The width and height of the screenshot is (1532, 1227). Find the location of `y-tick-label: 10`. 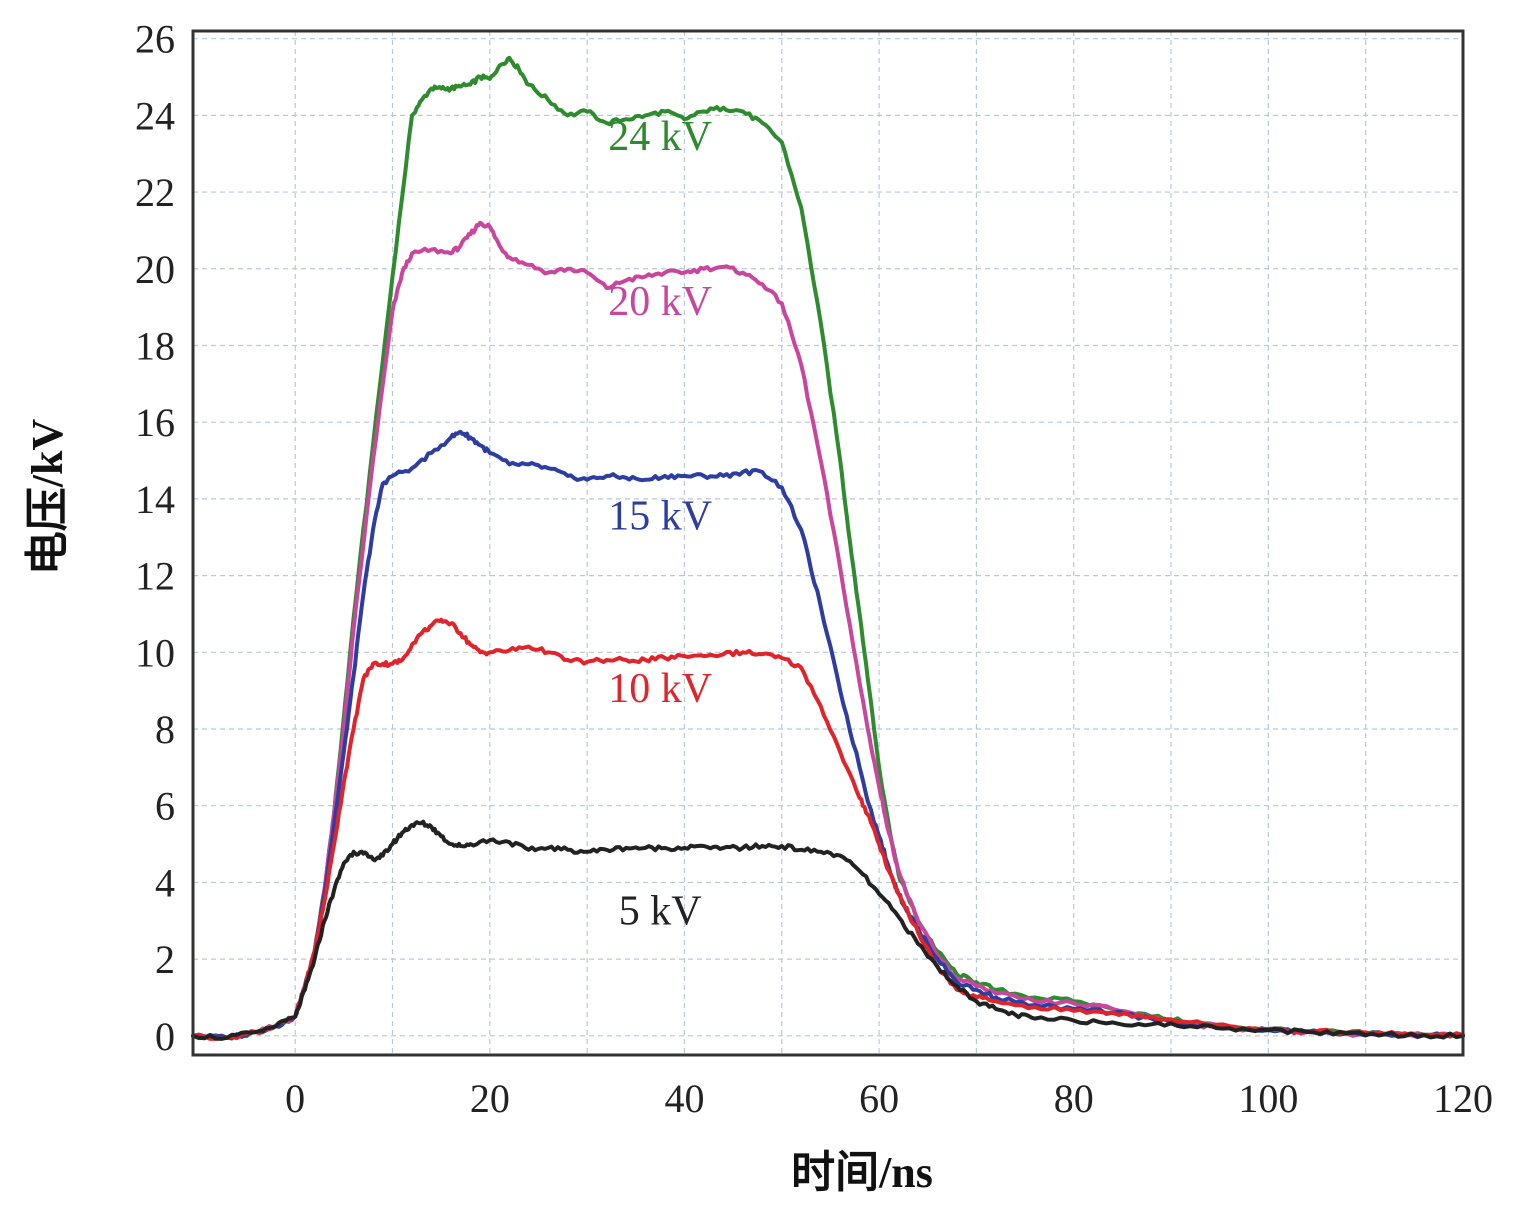

y-tick-label: 10 is located at coordinates (155, 652).